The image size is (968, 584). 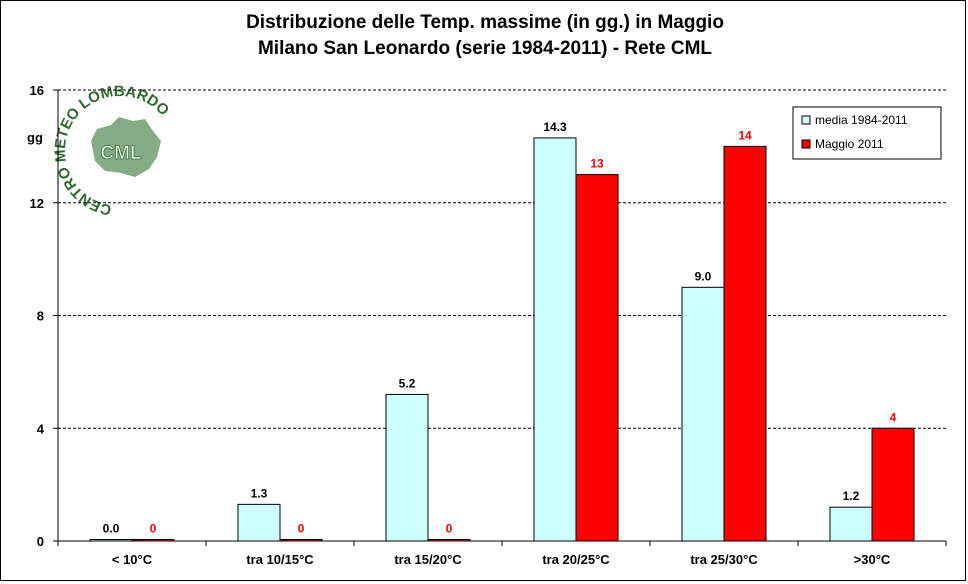 What do you see at coordinates (35, 137) in the screenshot?
I see `y-axis-unit: gg` at bounding box center [35, 137].